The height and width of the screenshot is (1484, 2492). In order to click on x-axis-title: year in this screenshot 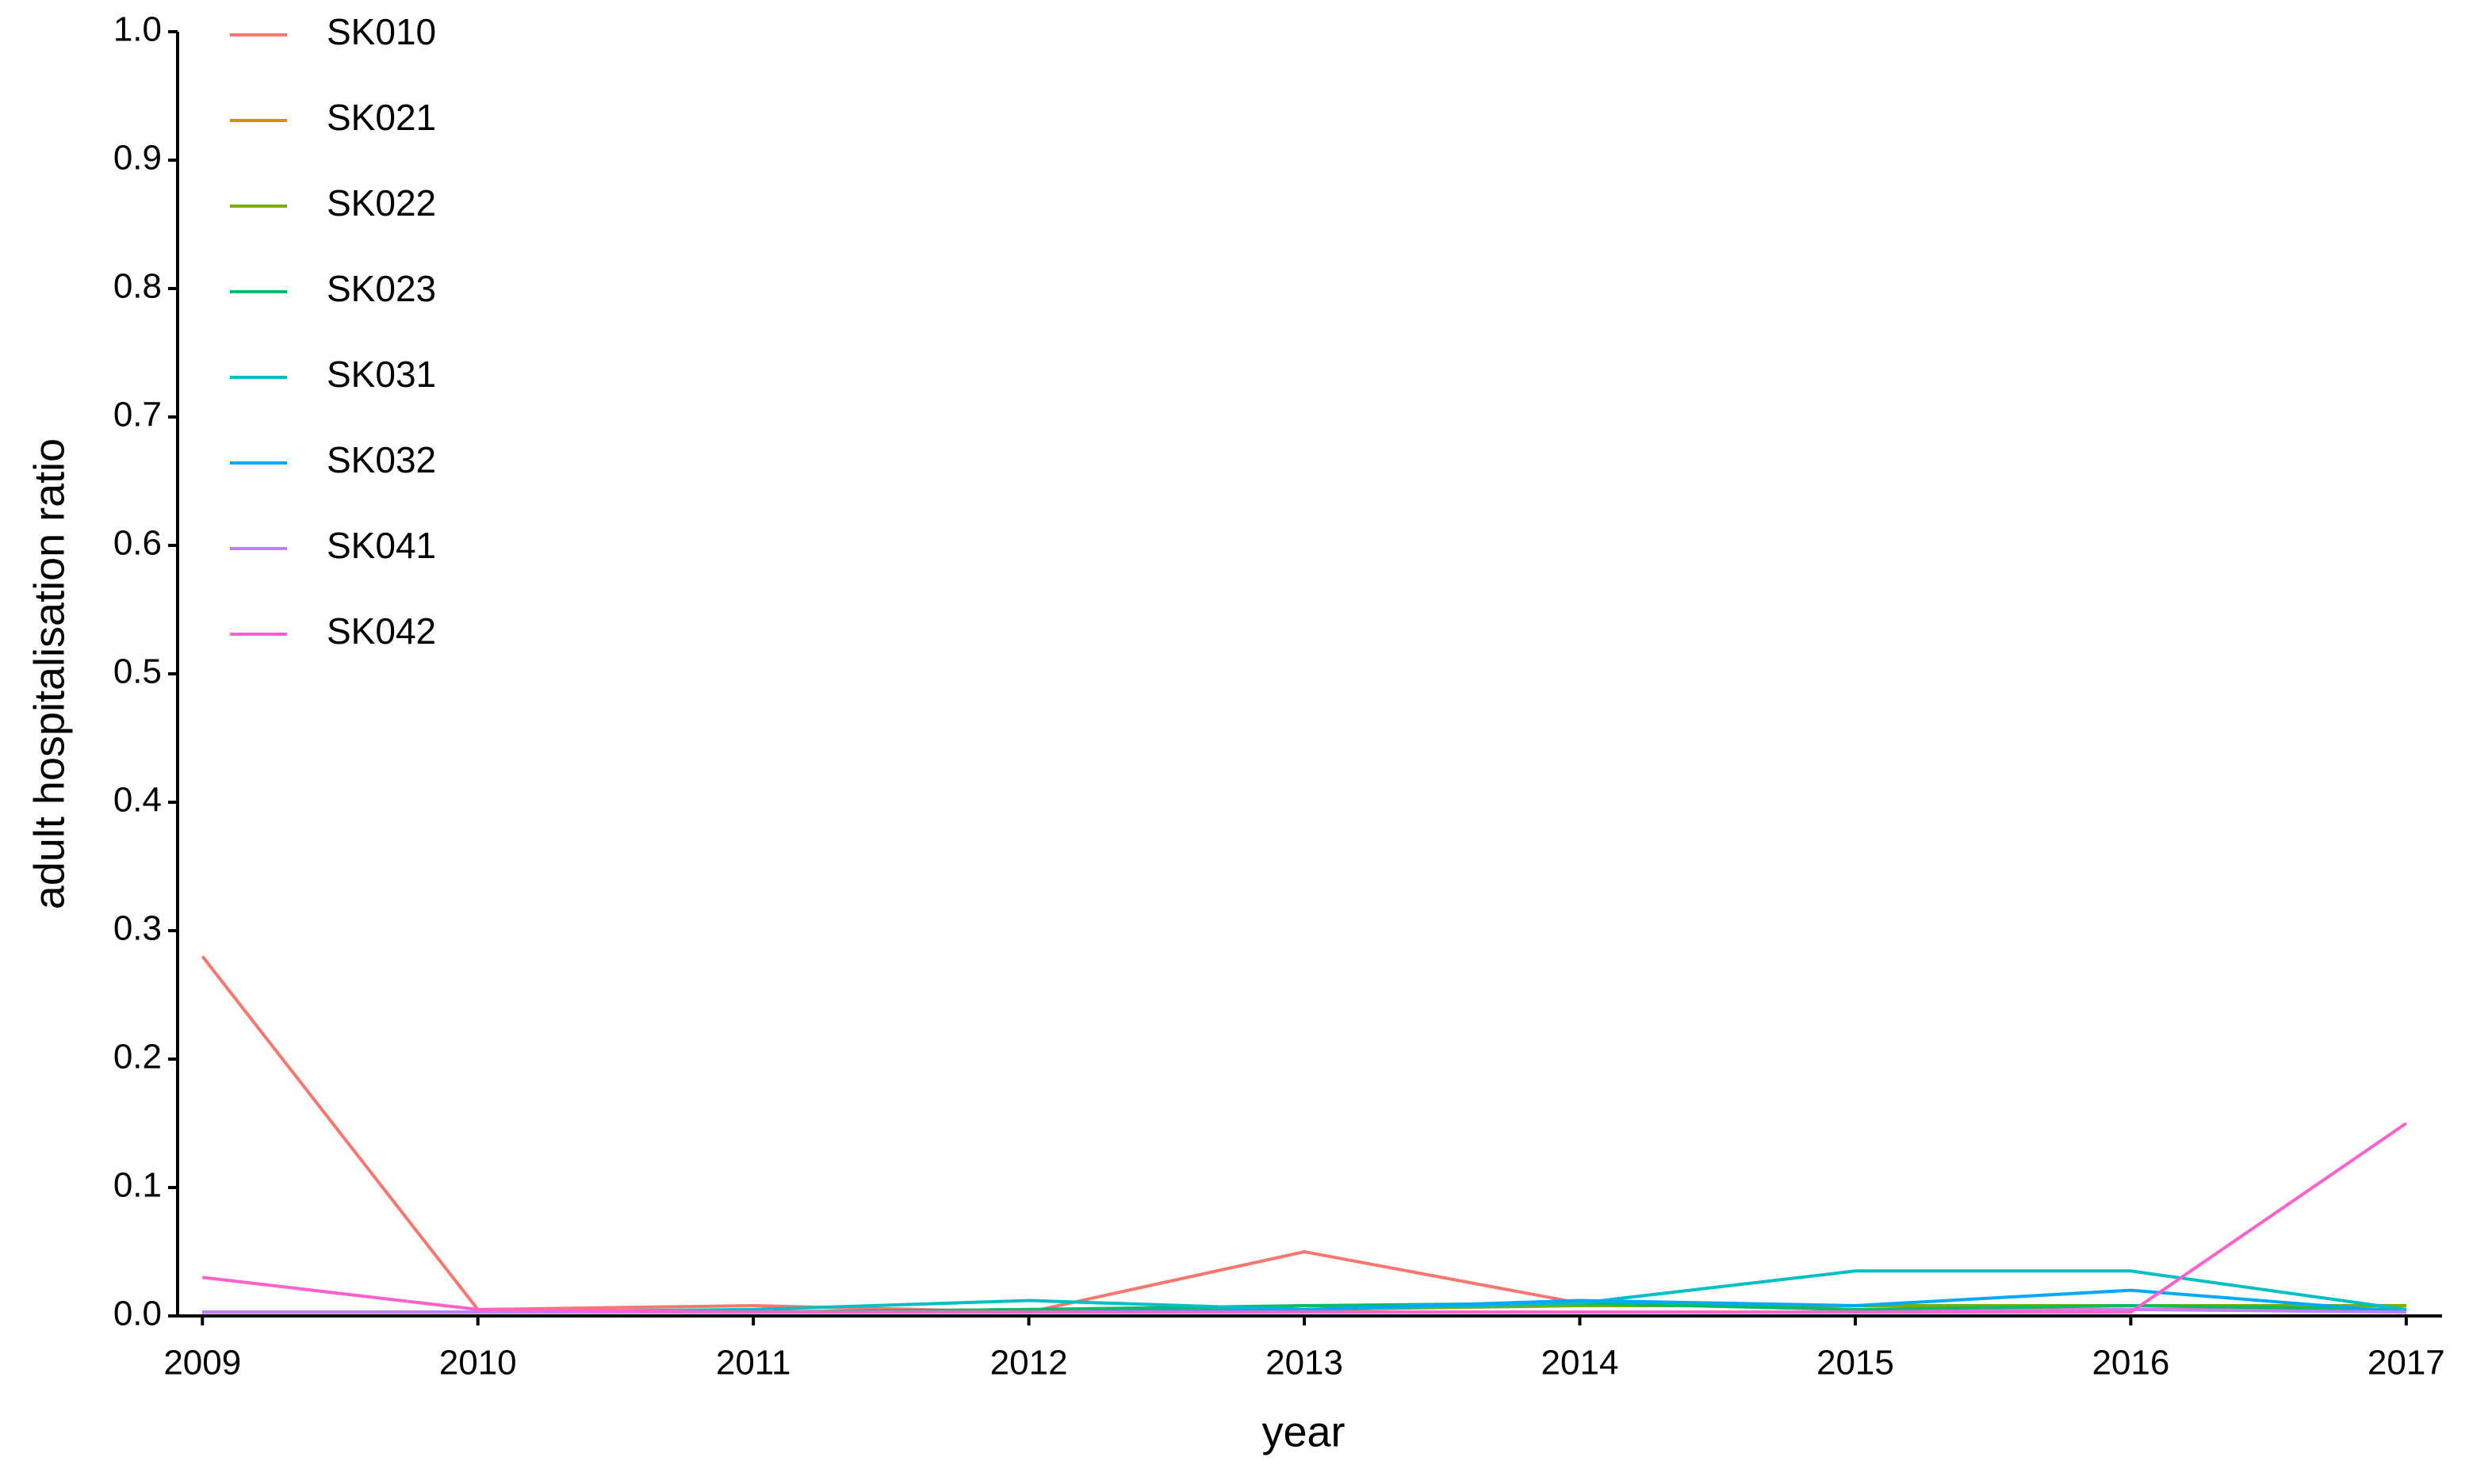, I will do `click(1303, 1431)`.